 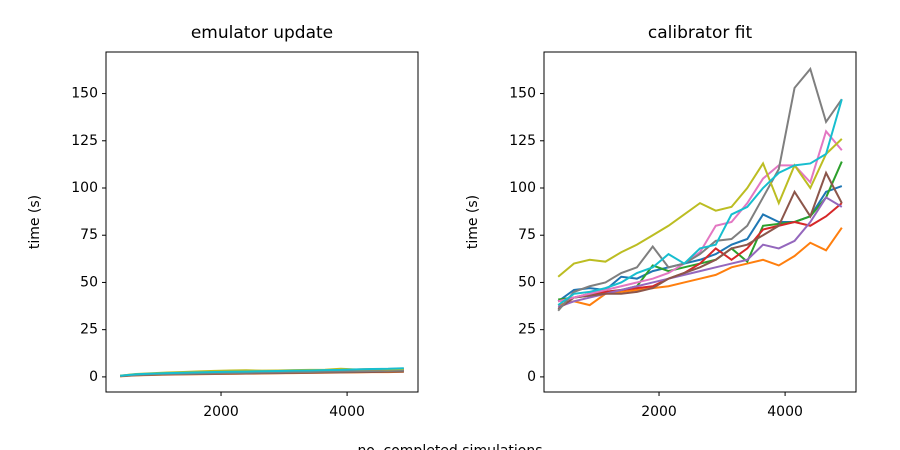 What do you see at coordinates (700, 33) in the screenshot?
I see `chart-title: calibrator fit` at bounding box center [700, 33].